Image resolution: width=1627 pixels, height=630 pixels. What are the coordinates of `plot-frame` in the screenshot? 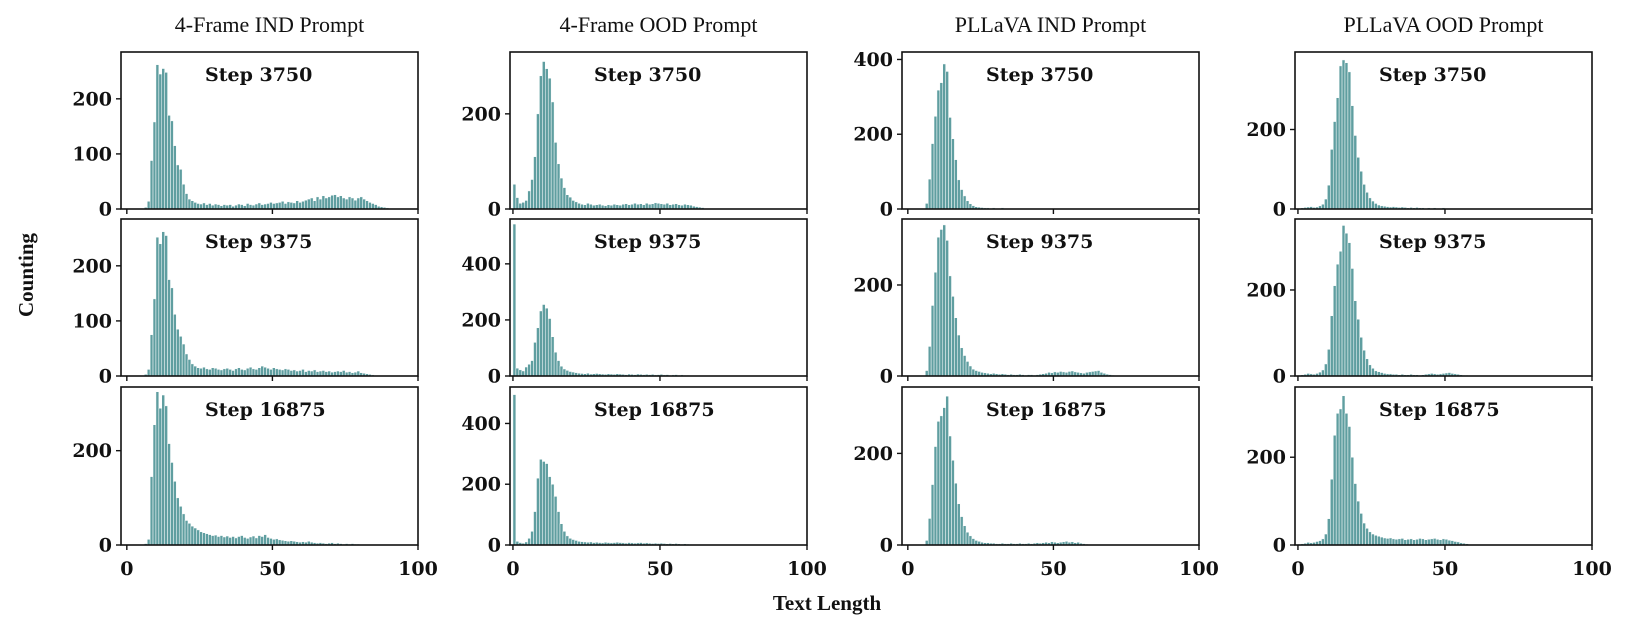 It's located at (1443, 466).